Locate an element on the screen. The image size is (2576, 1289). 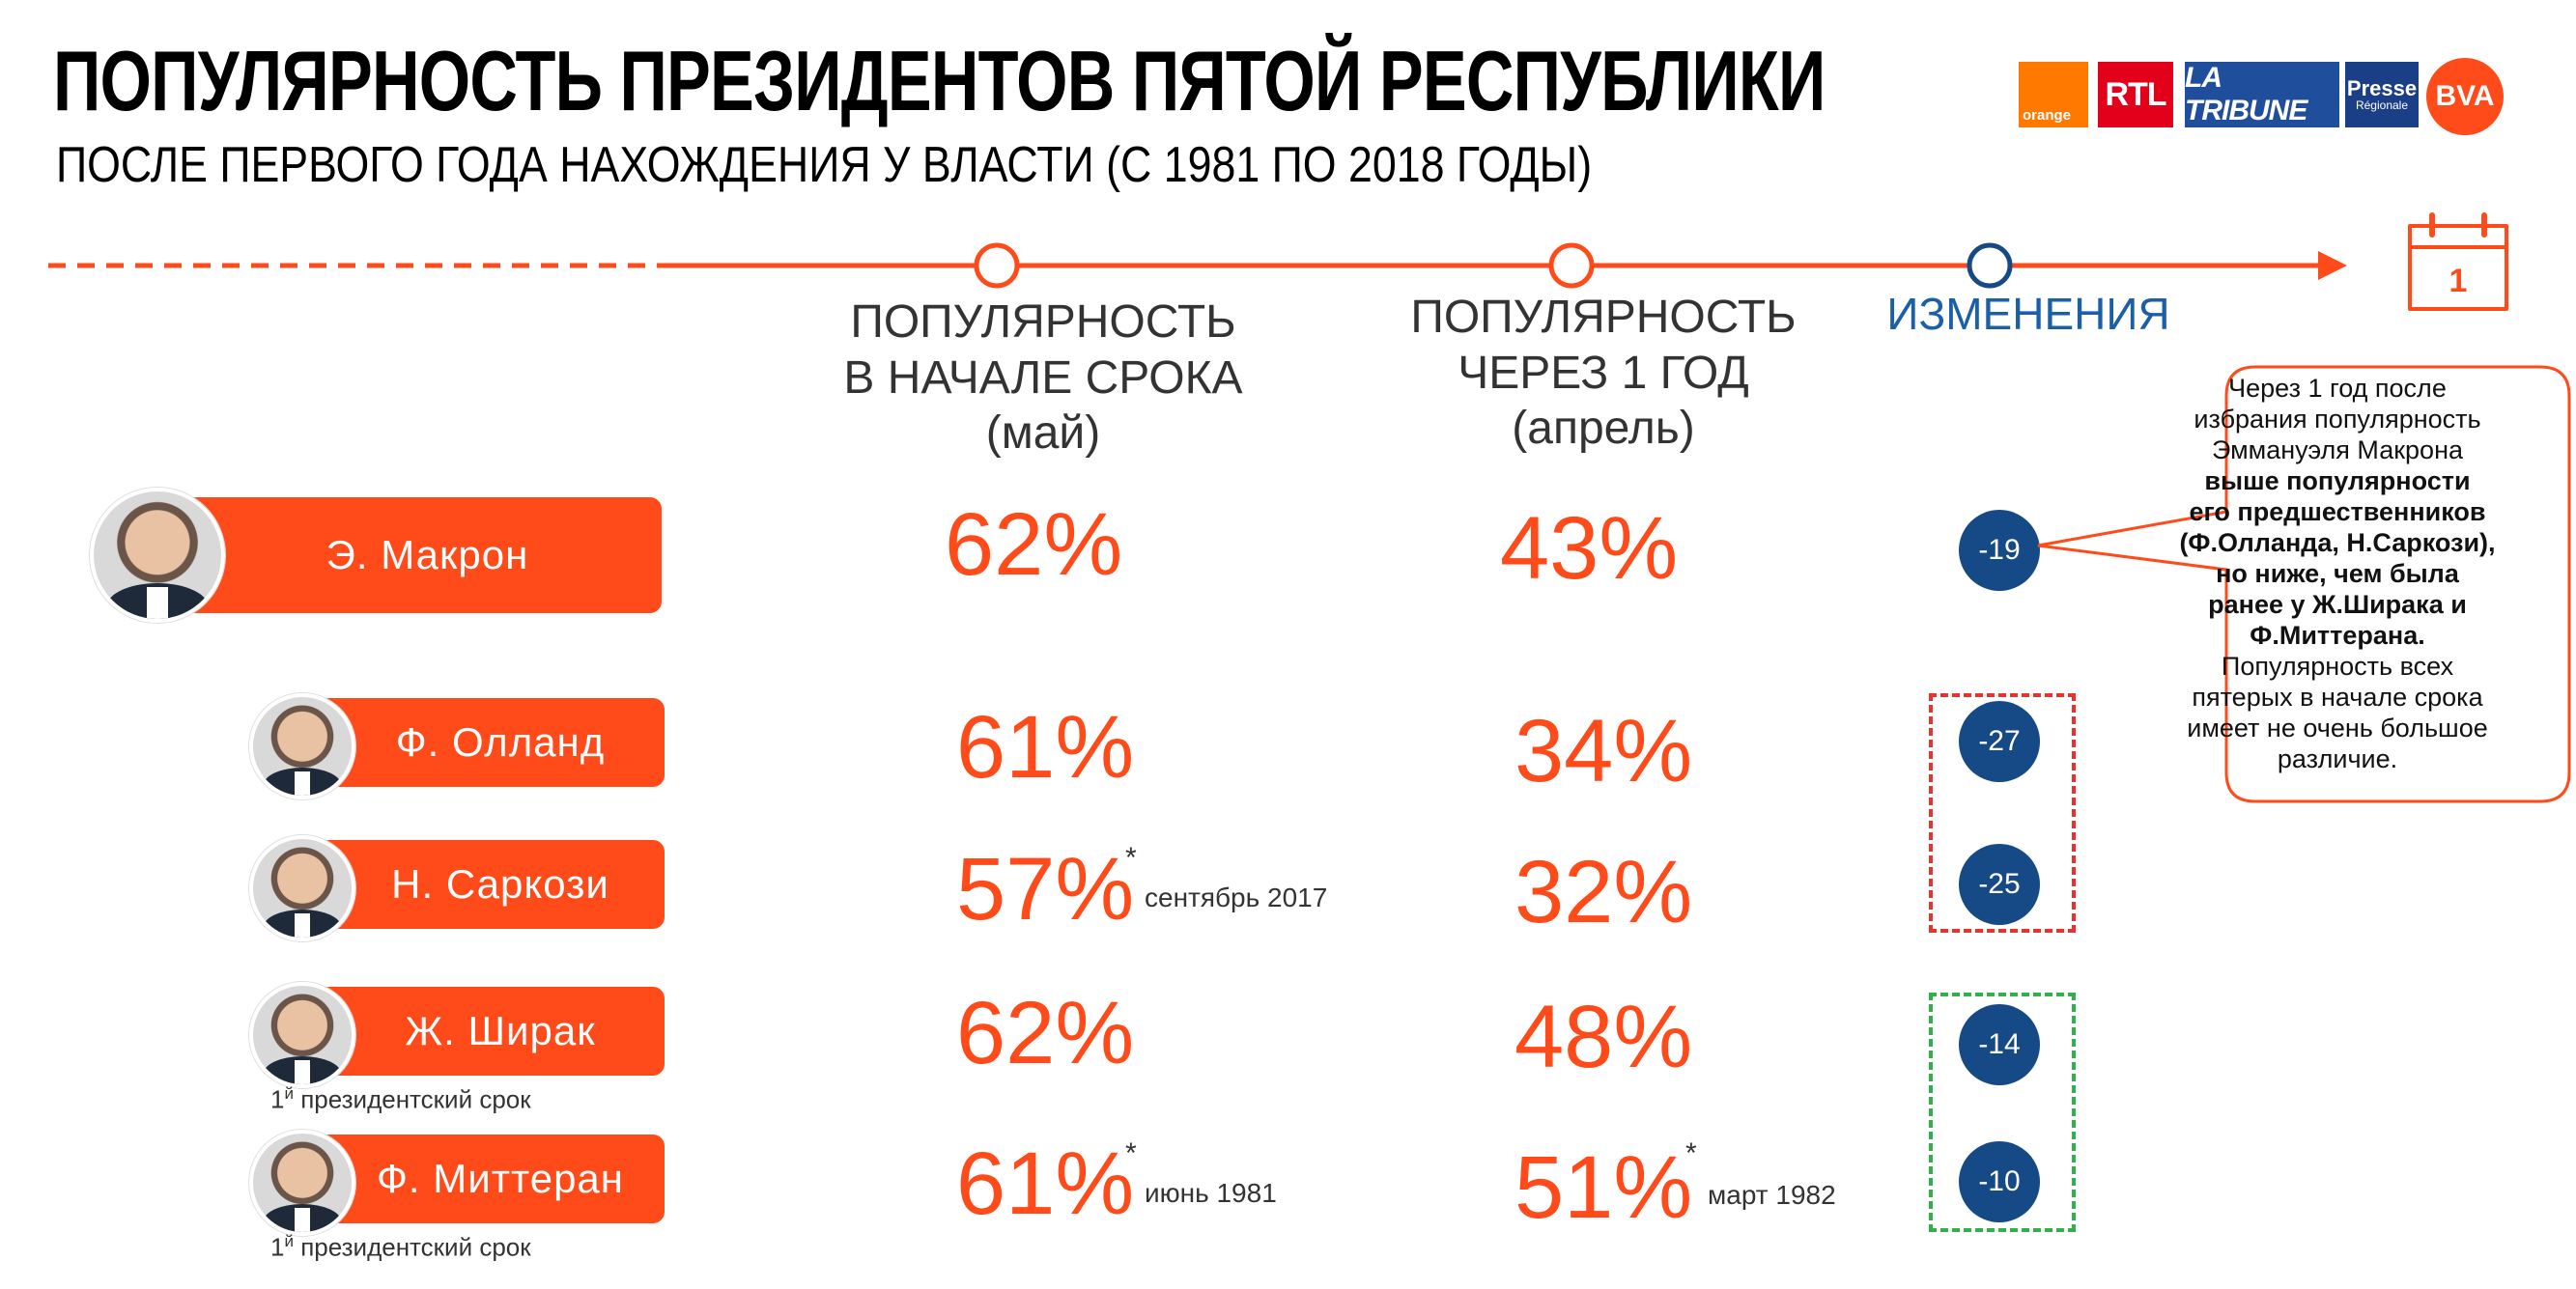
timeline-marker-start is located at coordinates (997, 265).